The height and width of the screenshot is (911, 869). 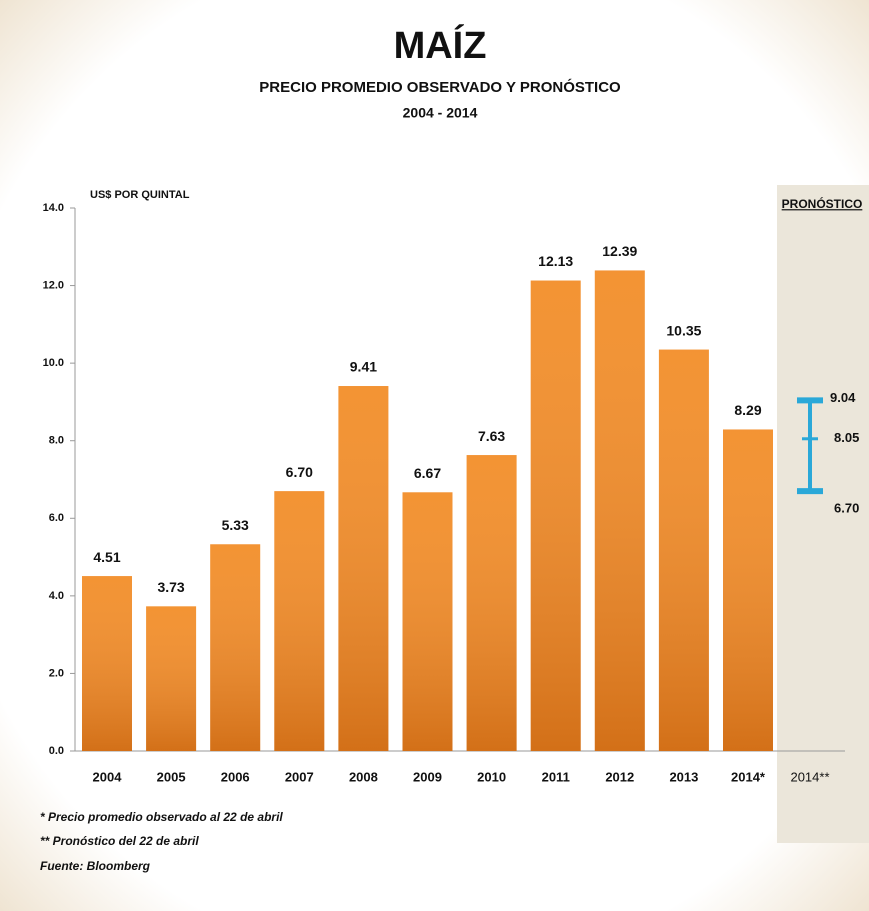 What do you see at coordinates (440, 113) in the screenshot?
I see `chart-period: 2004 - 2014` at bounding box center [440, 113].